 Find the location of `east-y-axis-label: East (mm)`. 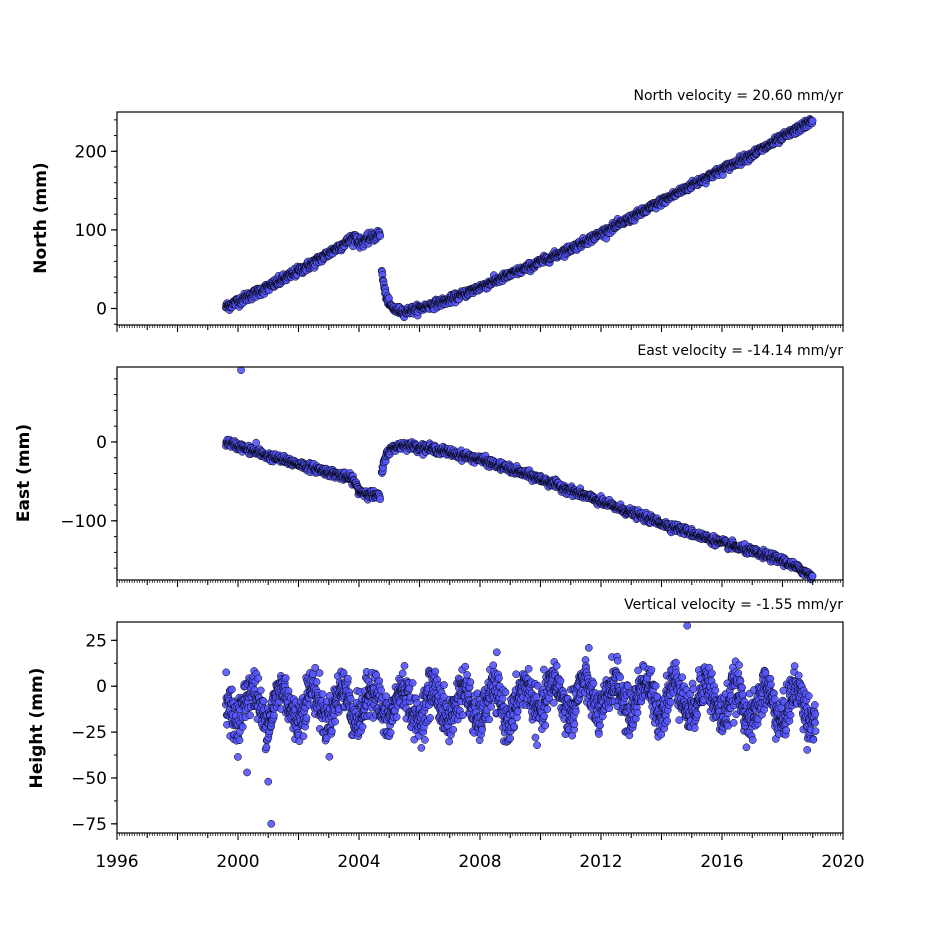

east-y-axis-label: East (mm) is located at coordinates (24, 473).